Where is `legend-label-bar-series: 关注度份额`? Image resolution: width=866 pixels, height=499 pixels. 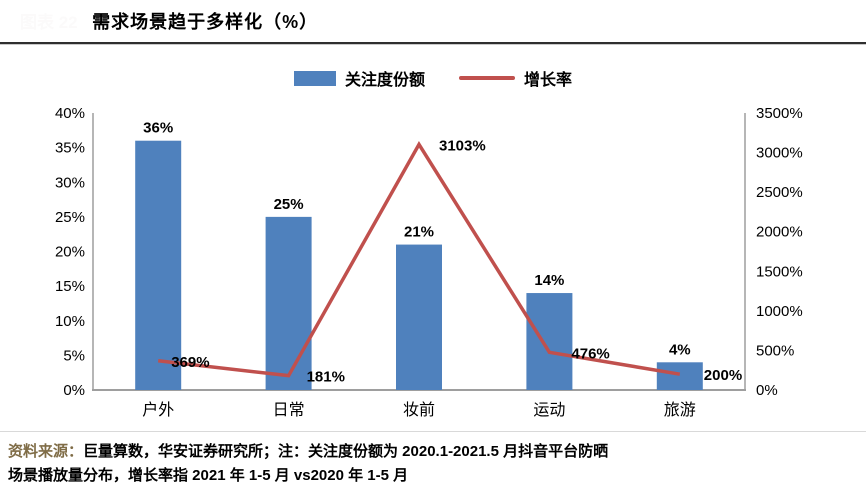 legend-label-bar-series: 关注度份额 is located at coordinates (384, 80).